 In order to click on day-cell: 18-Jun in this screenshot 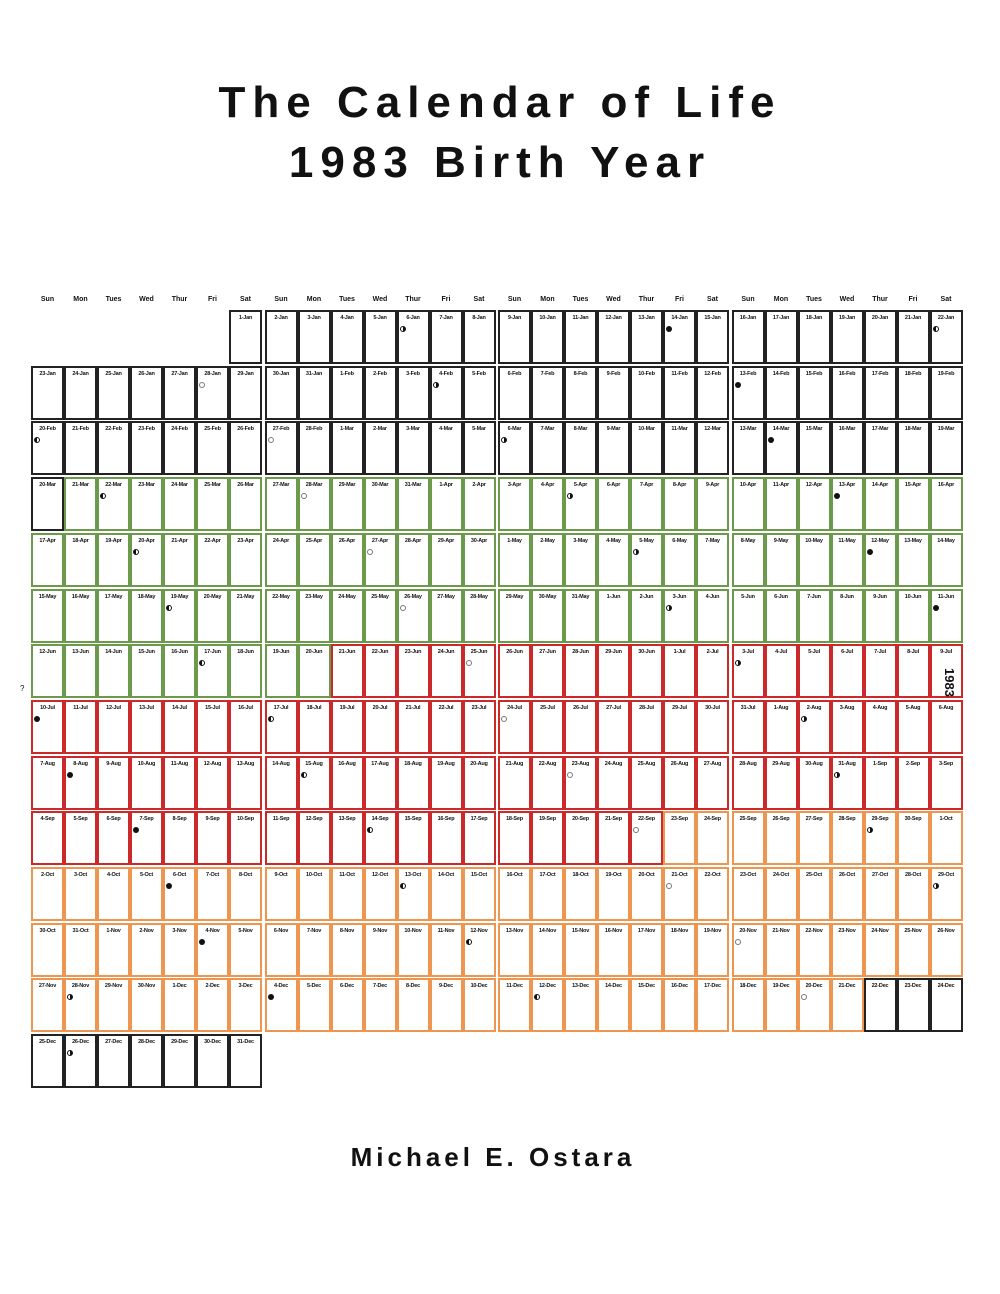, I will do `click(245, 671)`.